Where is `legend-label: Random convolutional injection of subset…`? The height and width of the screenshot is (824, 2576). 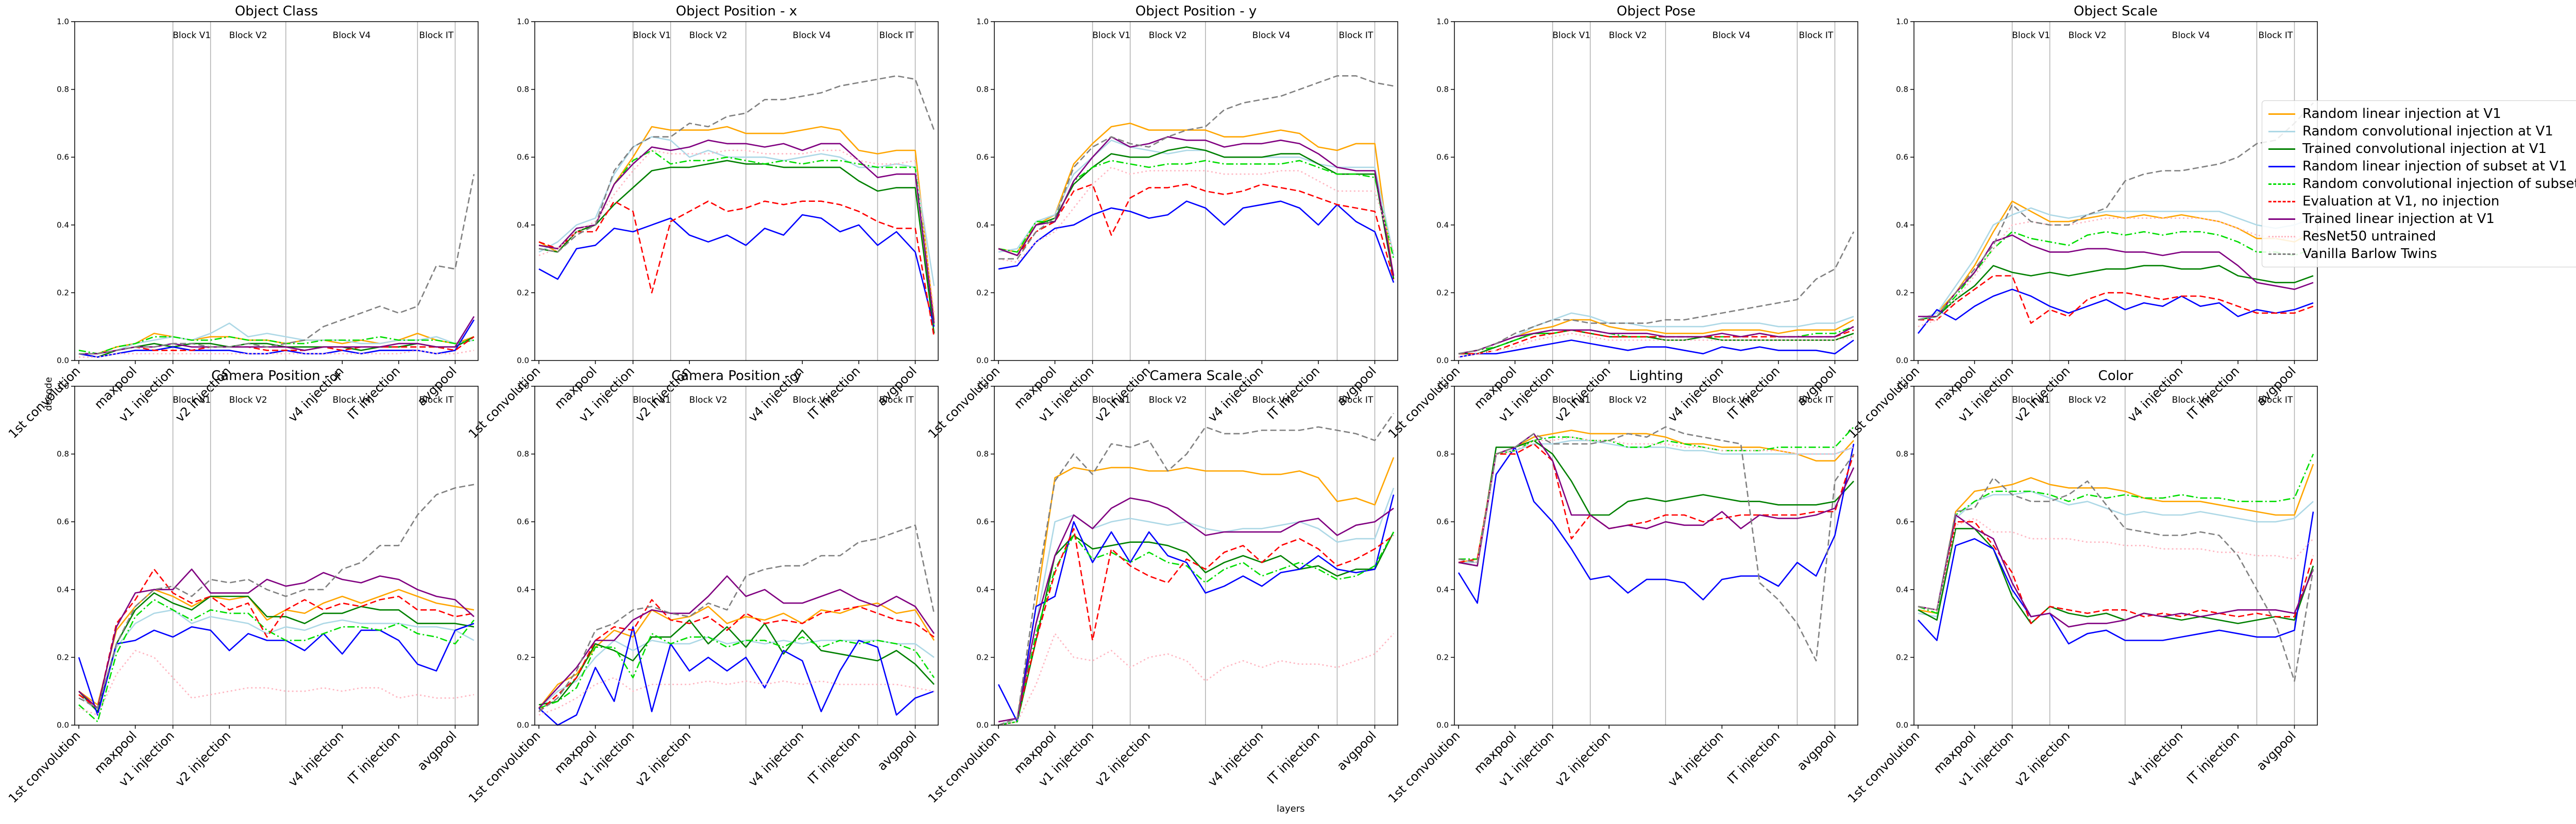 legend-label: Random convolutional injection of subset… is located at coordinates (2439, 184).